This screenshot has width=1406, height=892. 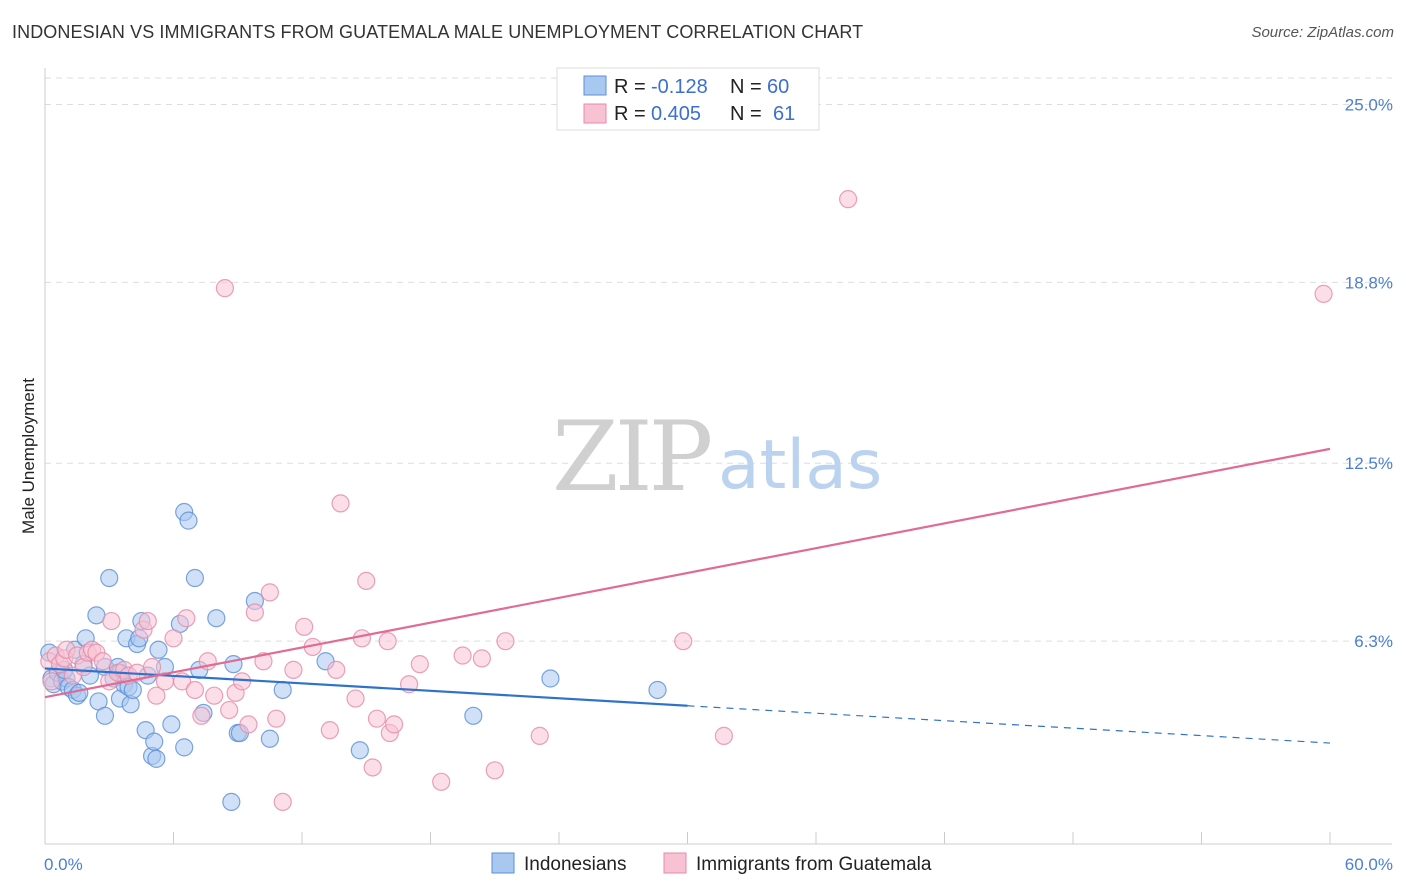 I want to click on indonesians-trend-line, so click(x=366, y=687).